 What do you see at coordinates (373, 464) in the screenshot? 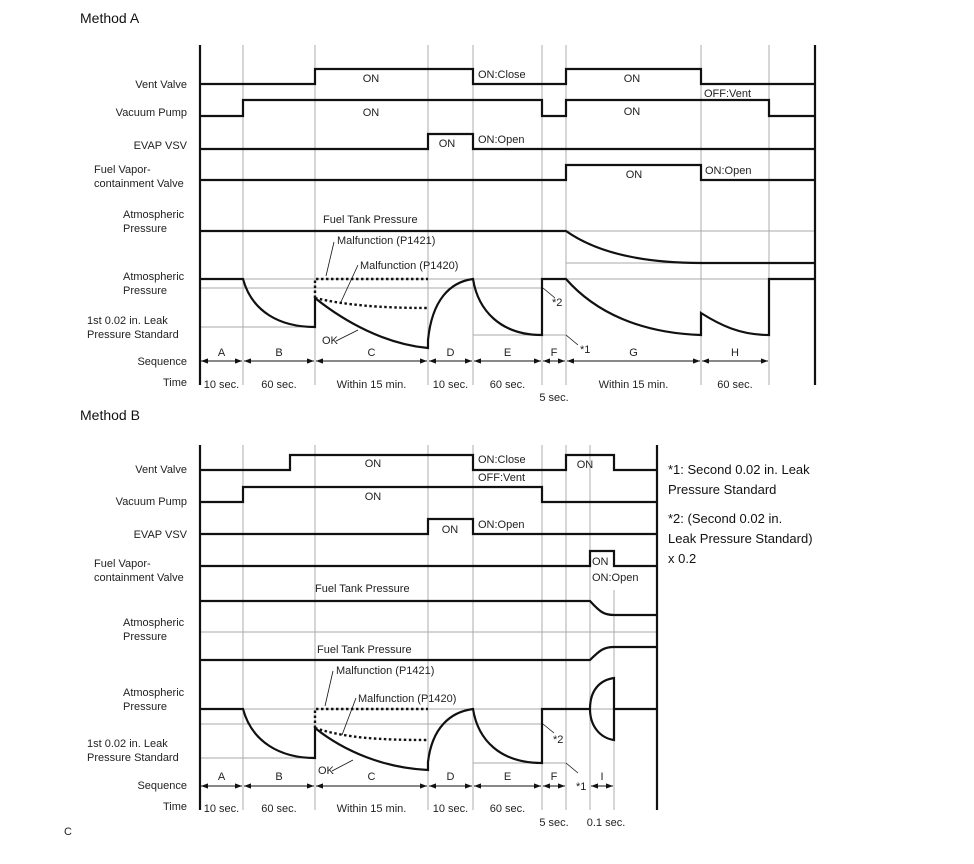
I see `ann-vent-on: ON` at bounding box center [373, 464].